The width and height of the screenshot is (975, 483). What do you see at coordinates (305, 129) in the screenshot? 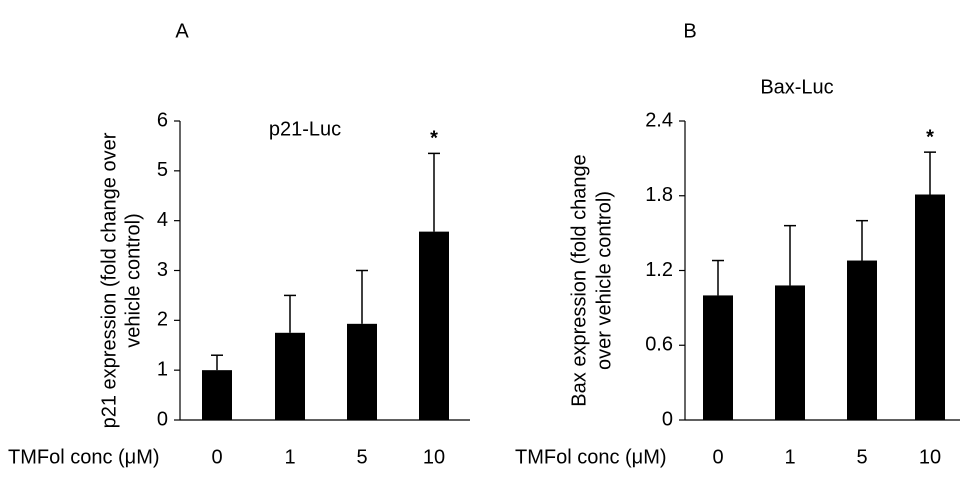
I see `chart-title: p21-Luc` at bounding box center [305, 129].